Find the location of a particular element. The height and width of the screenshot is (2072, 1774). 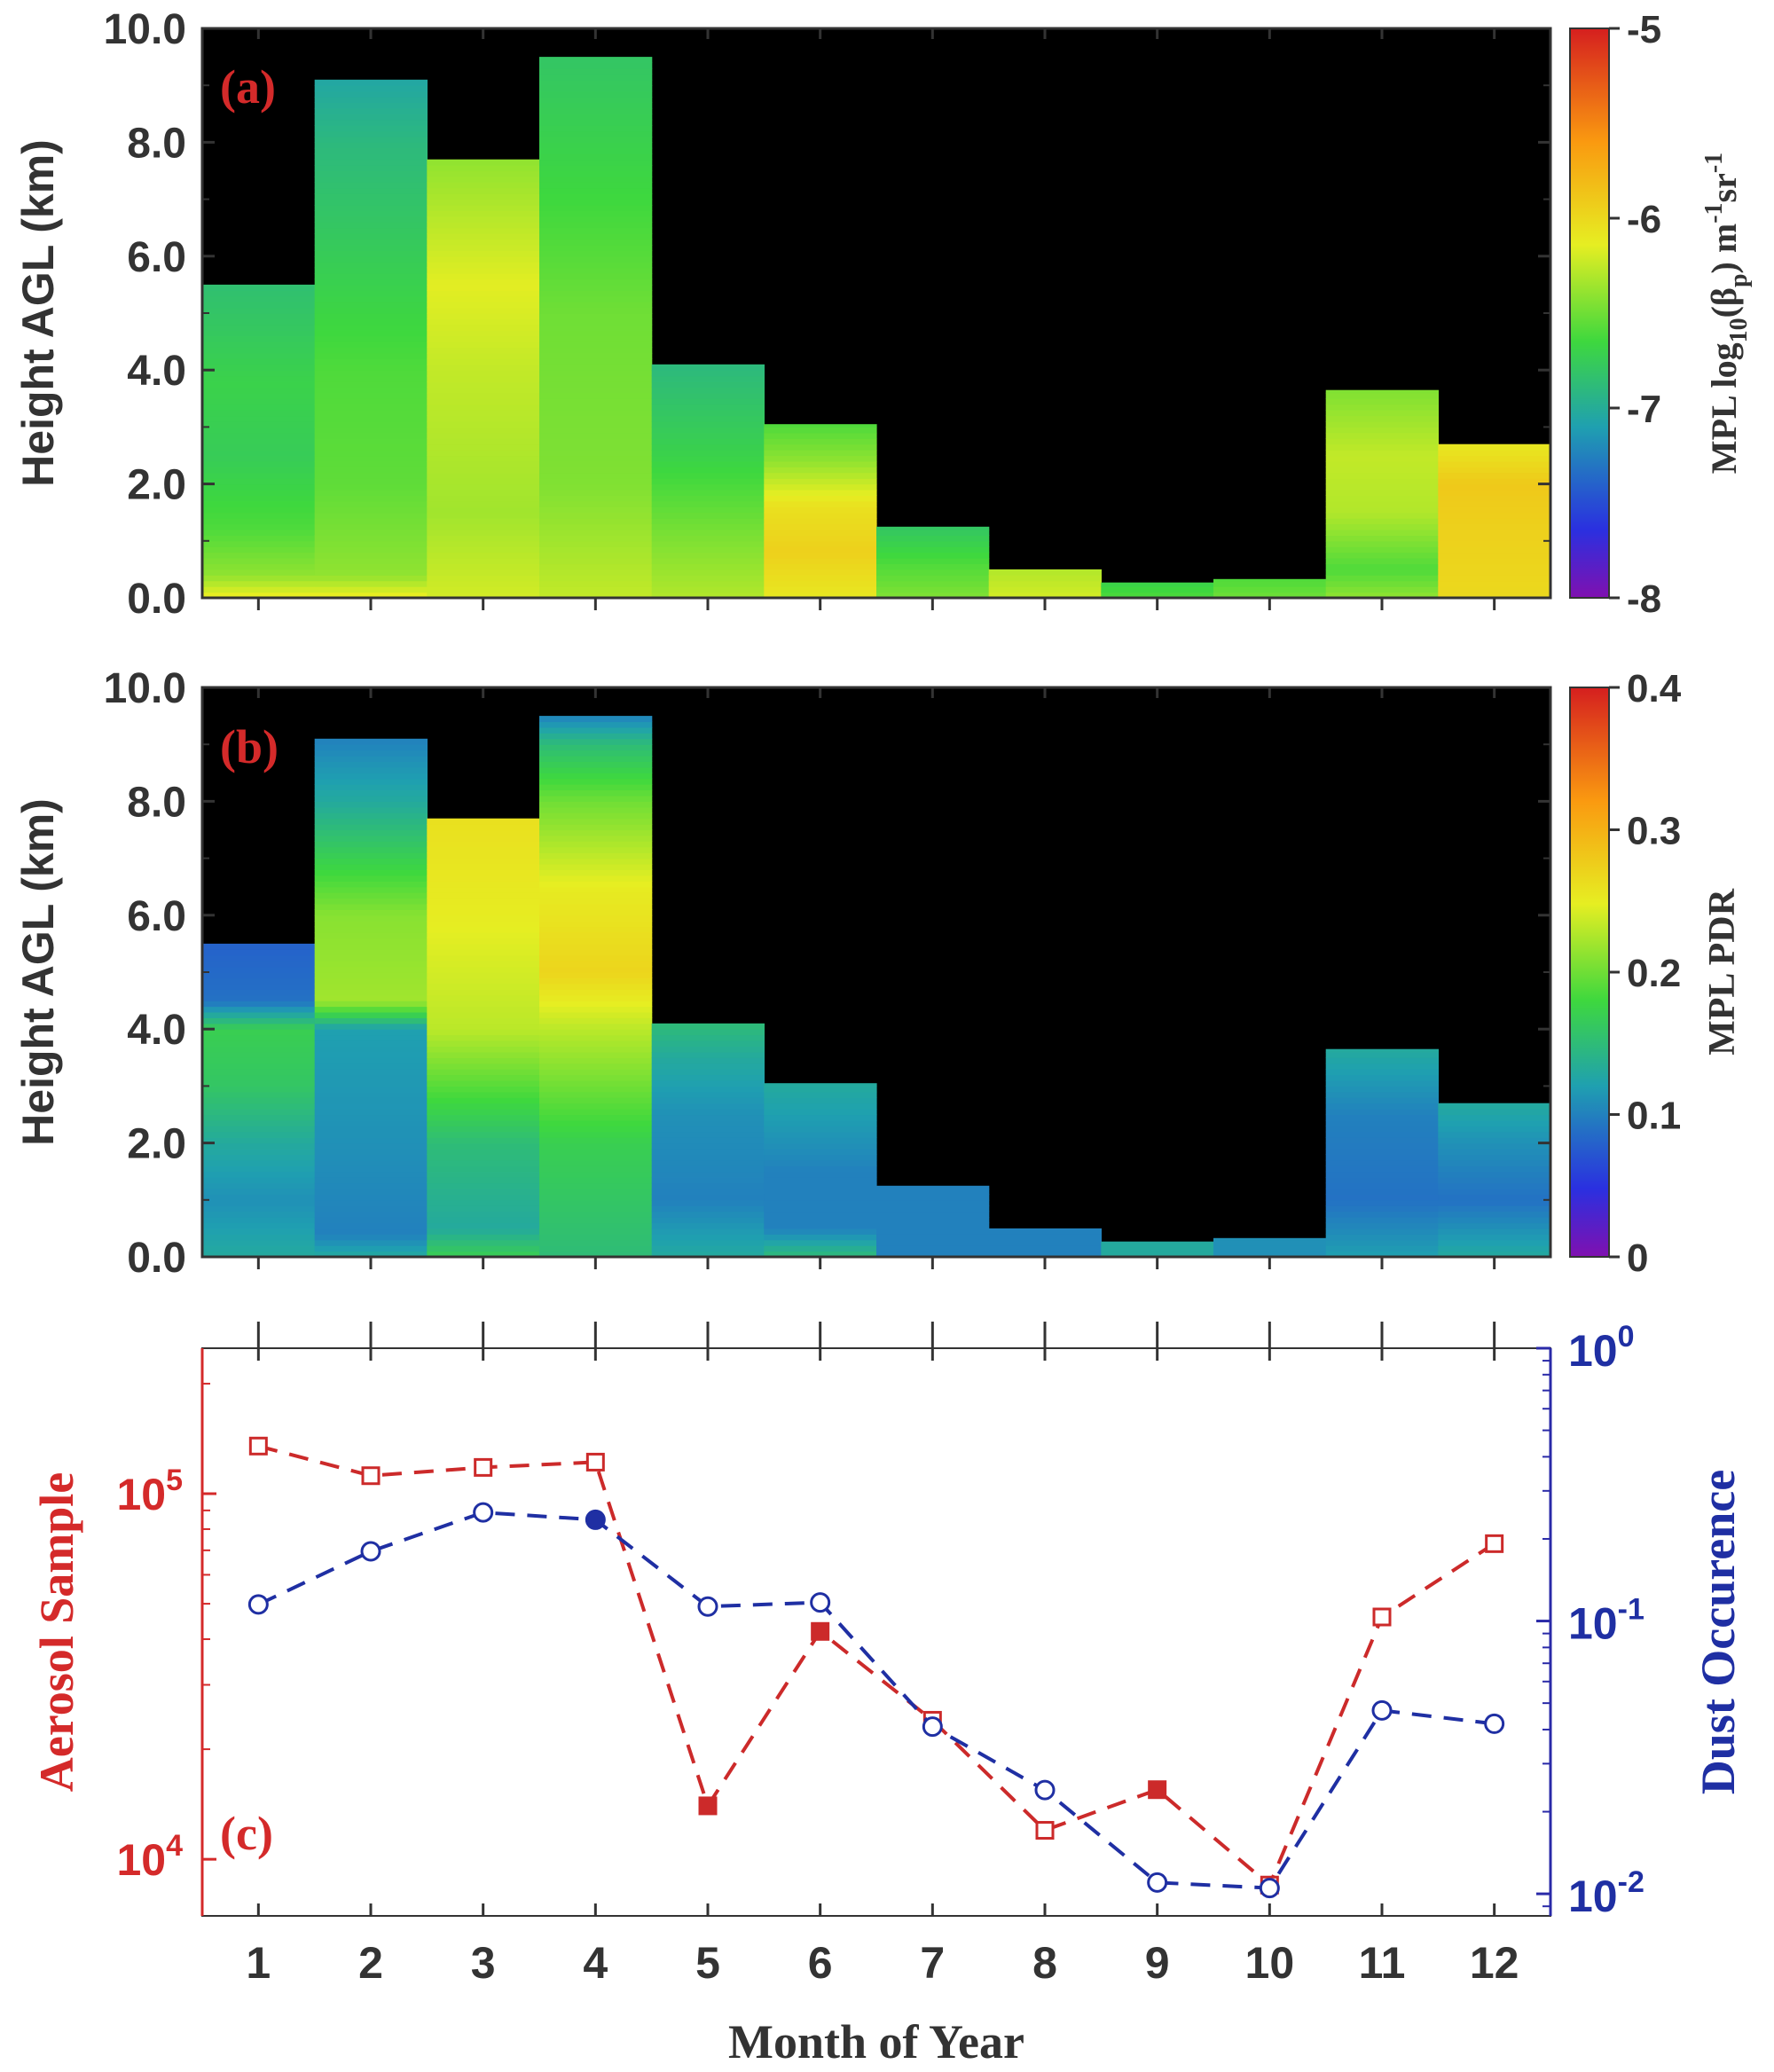

colorbar-tick-label: 0.2 is located at coordinates (1654, 973).